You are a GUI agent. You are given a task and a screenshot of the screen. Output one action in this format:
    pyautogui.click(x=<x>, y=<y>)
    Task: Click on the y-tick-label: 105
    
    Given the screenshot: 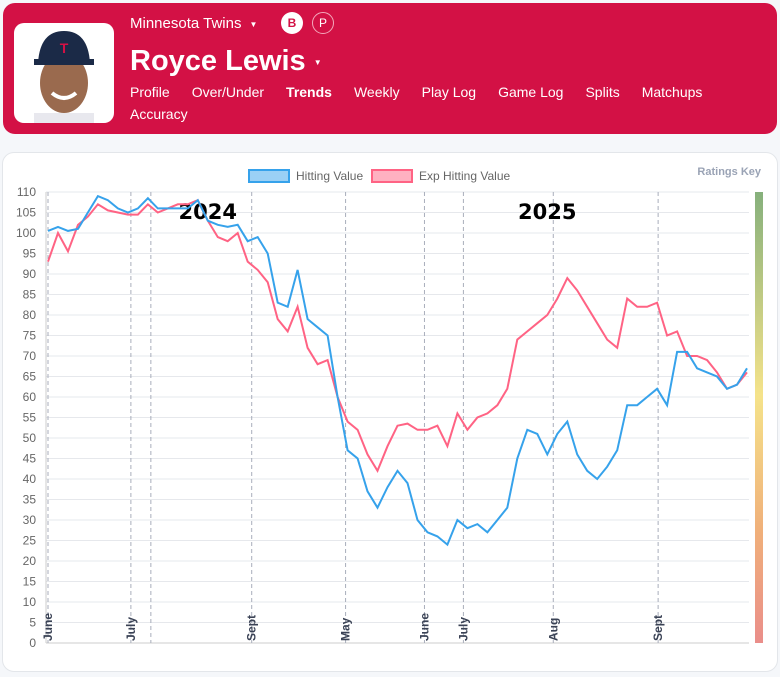 What is the action you would take?
    pyautogui.click(x=26, y=213)
    